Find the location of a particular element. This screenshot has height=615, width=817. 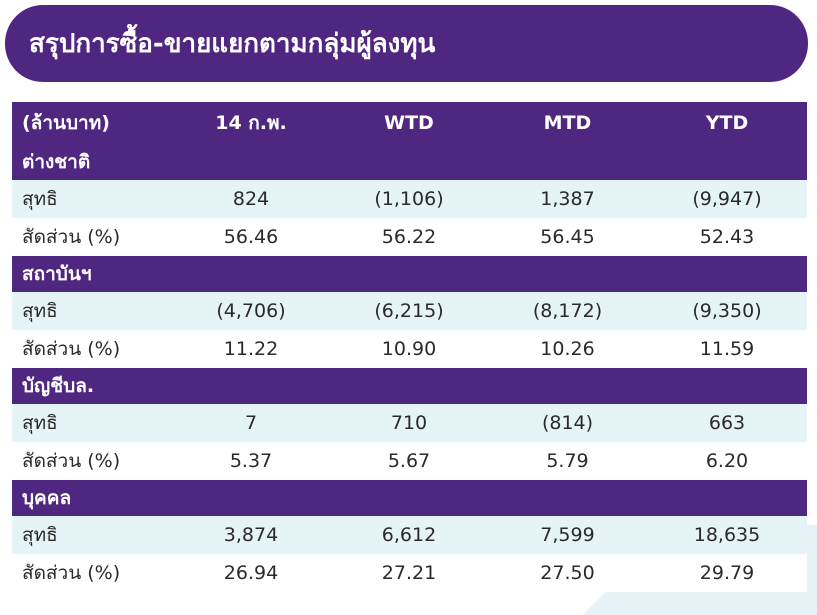

table-row: สุทธิ 3,874 6,612 7,599 18,635 is located at coordinates (409, 535).